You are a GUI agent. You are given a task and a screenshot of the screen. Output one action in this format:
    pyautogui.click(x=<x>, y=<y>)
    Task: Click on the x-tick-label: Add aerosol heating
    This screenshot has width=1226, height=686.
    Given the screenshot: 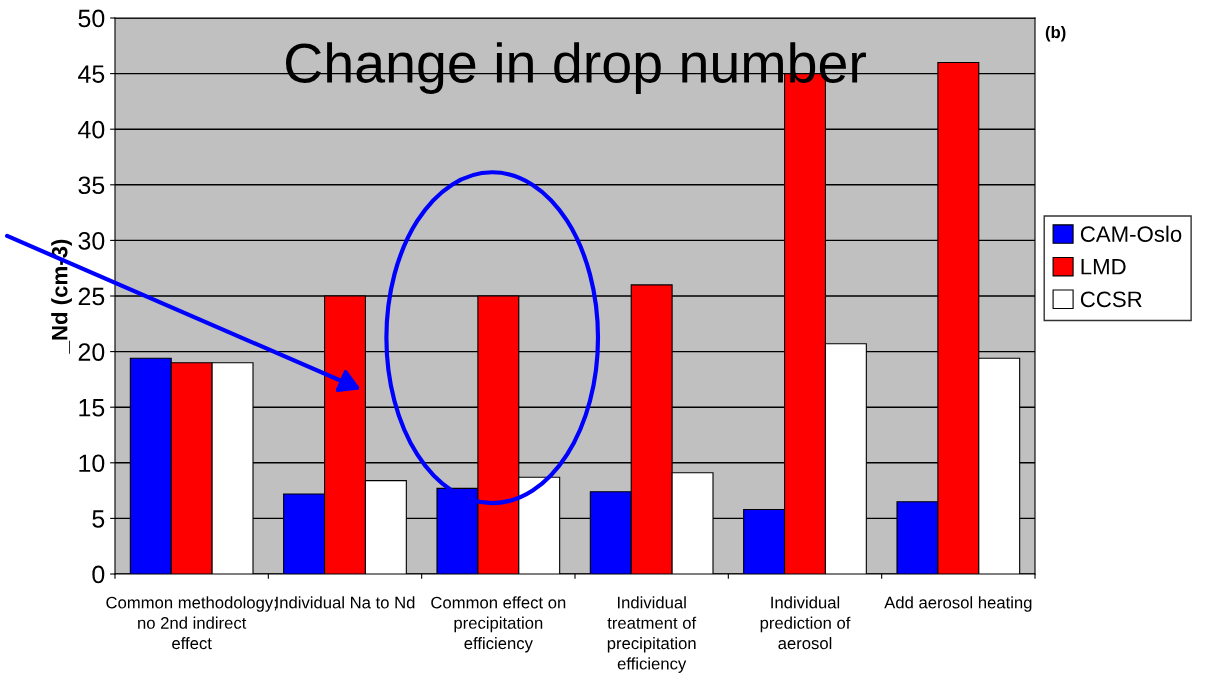 What is the action you would take?
    pyautogui.click(x=958, y=604)
    